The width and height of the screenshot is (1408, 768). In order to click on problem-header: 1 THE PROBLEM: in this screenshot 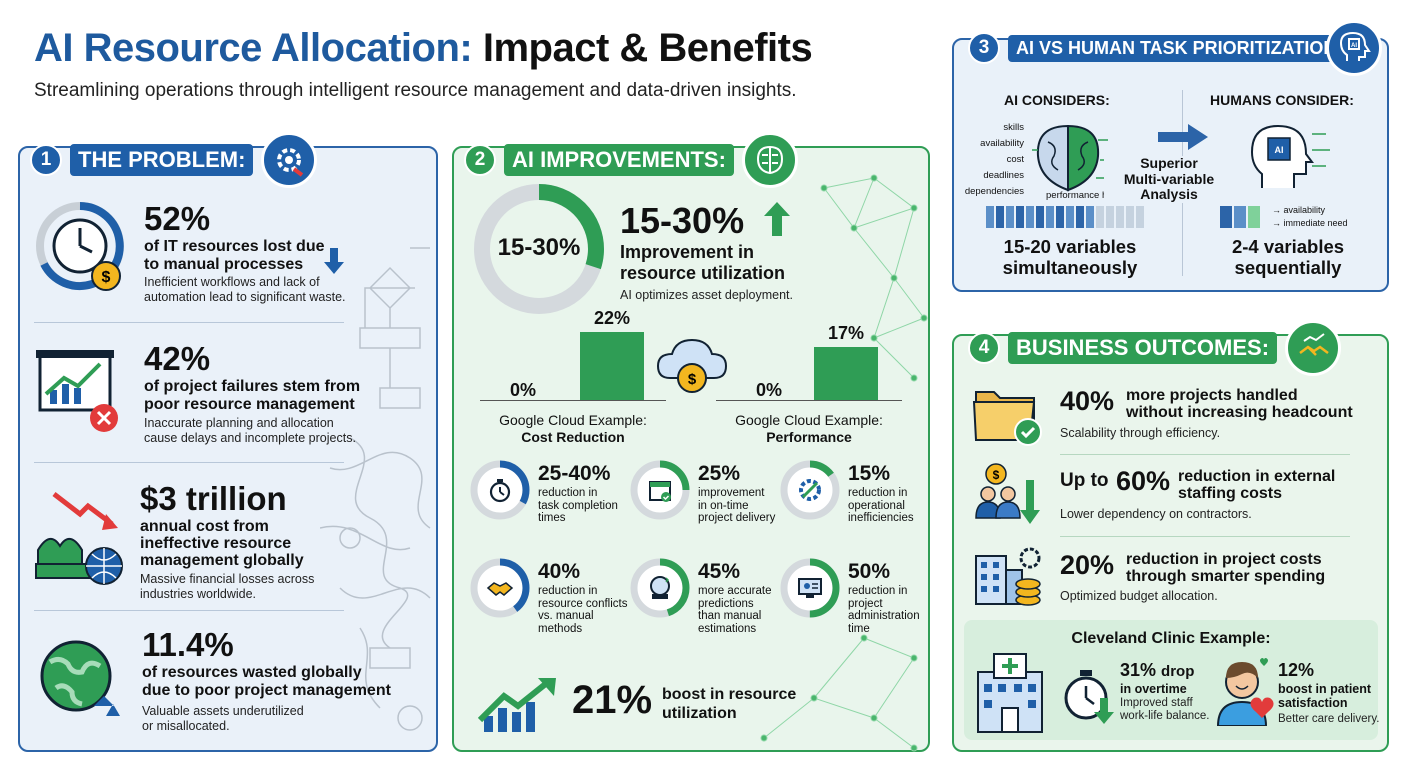, I will do `click(174, 160)`.